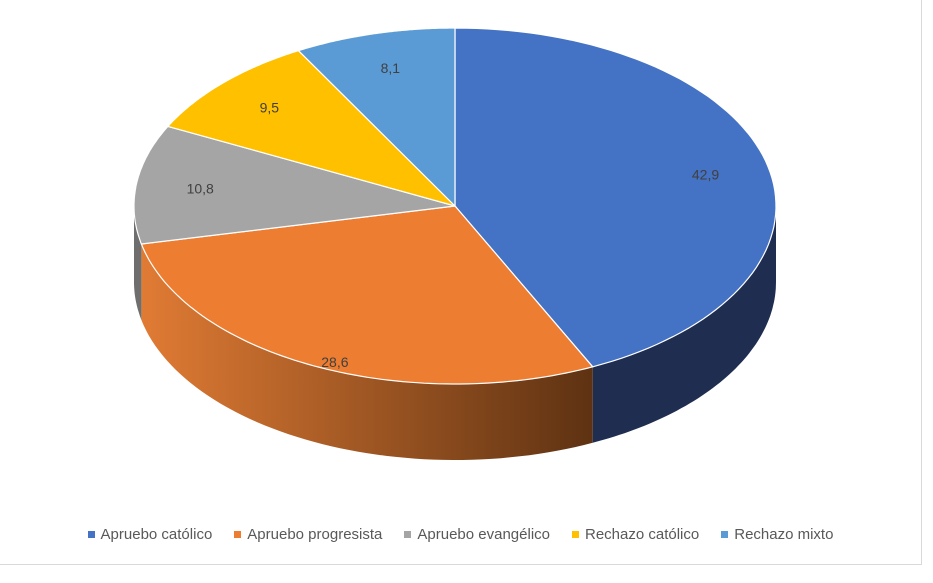  I want to click on legend-label: Apruebo progresista, so click(315, 534).